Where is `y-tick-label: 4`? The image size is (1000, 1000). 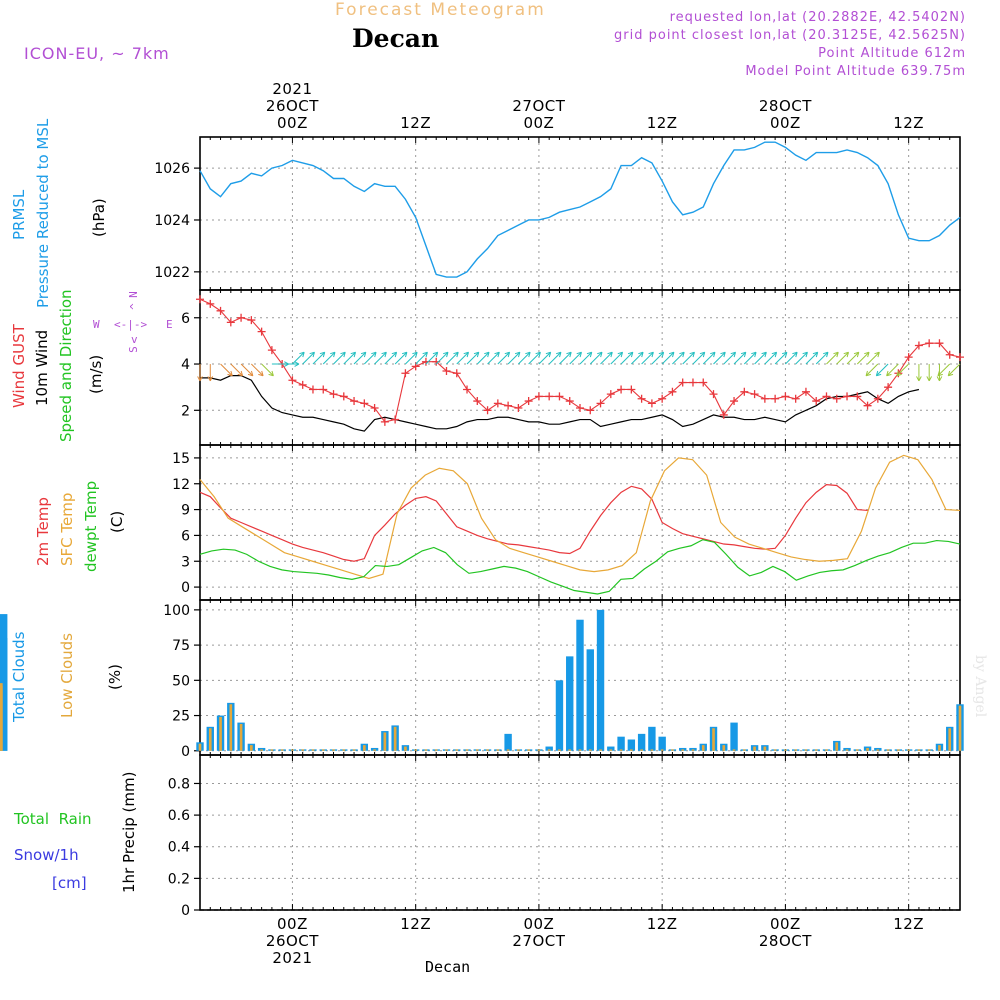
y-tick-label: 4 is located at coordinates (185, 365).